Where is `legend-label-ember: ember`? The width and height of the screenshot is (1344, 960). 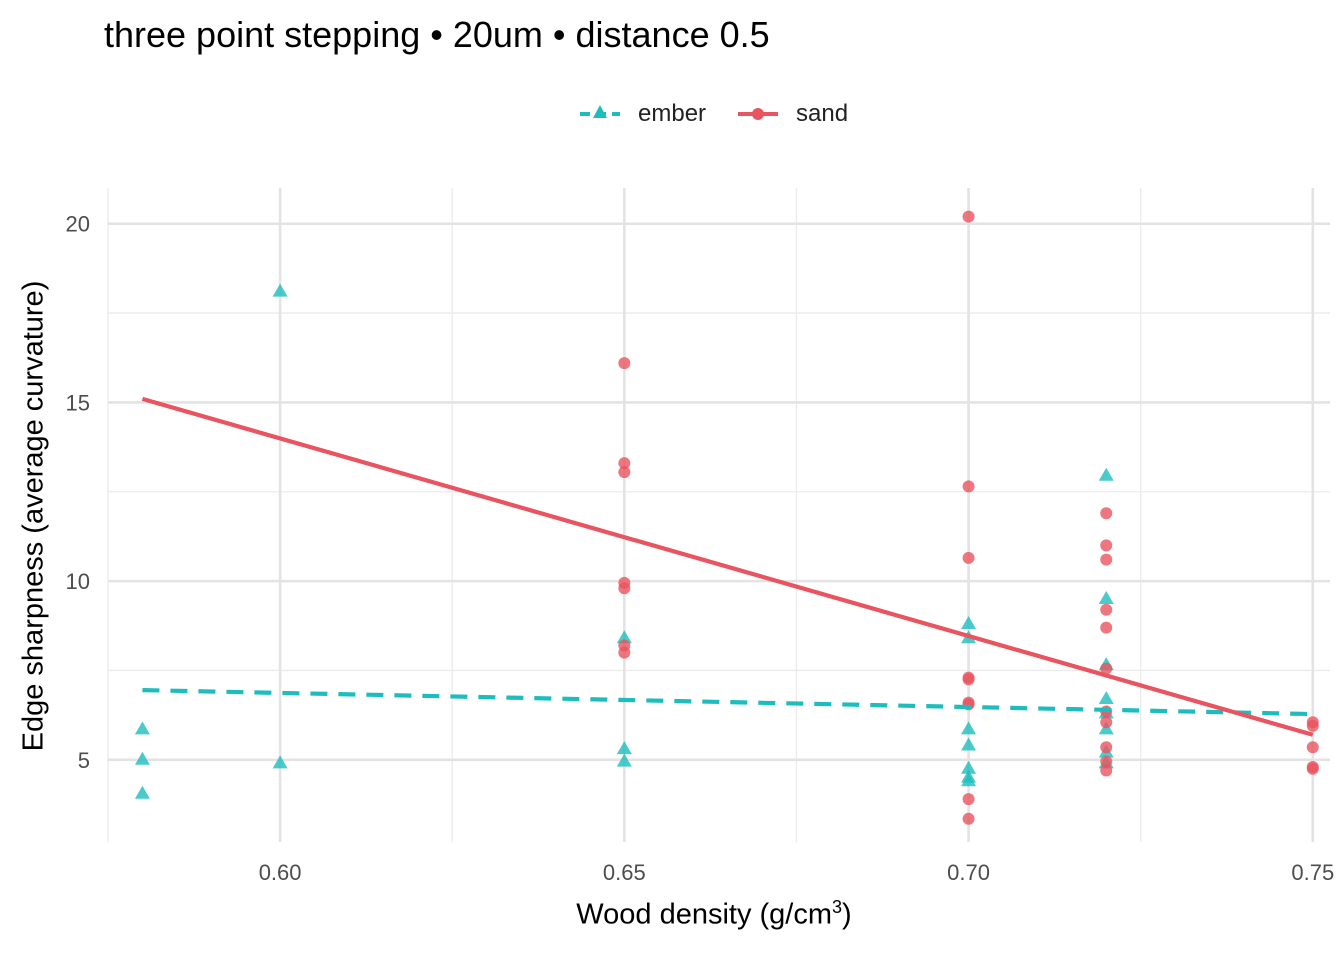 legend-label-ember: ember is located at coordinates (672, 113).